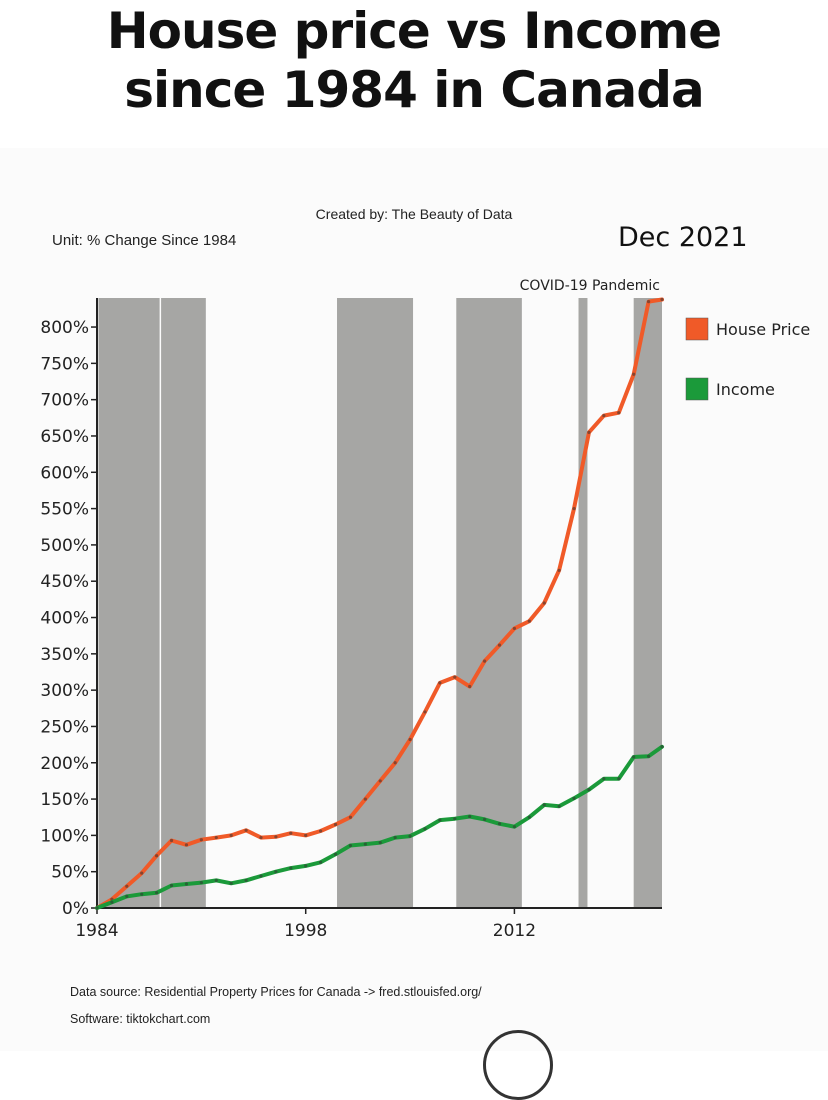  What do you see at coordinates (144, 240) in the screenshot?
I see `unit-label: Unit: % Change Since 1984` at bounding box center [144, 240].